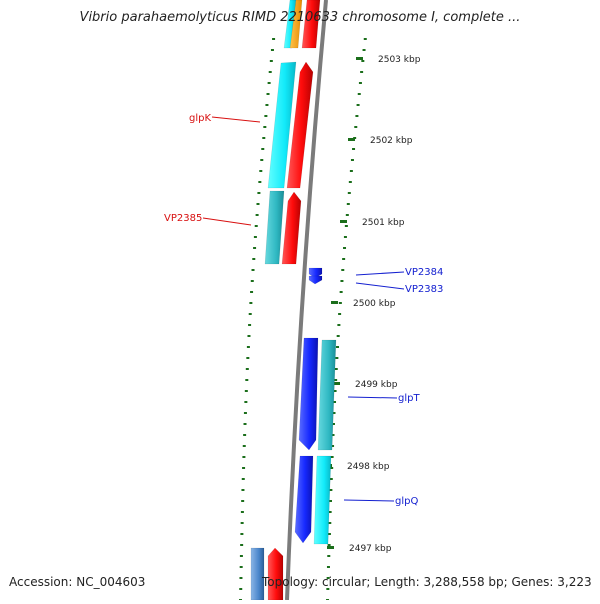 Image resolution: width=600 pixels, height=604 pixels. What do you see at coordinates (370, 549) in the screenshot?
I see `ruler-label: 2497 kbp` at bounding box center [370, 549].